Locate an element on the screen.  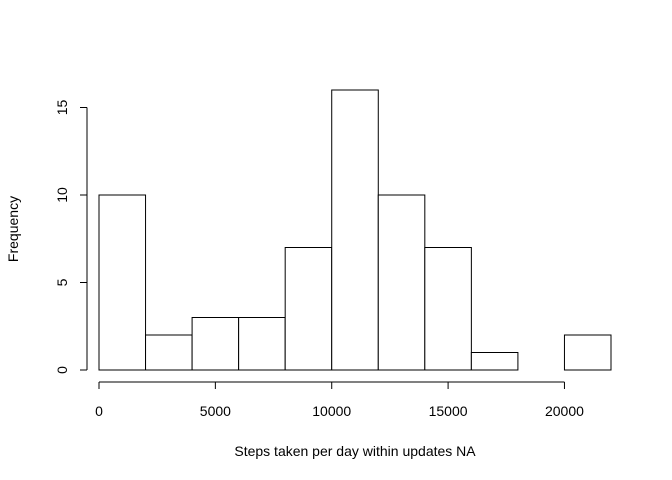
y-tick-label-0: 0 is located at coordinates (62, 370).